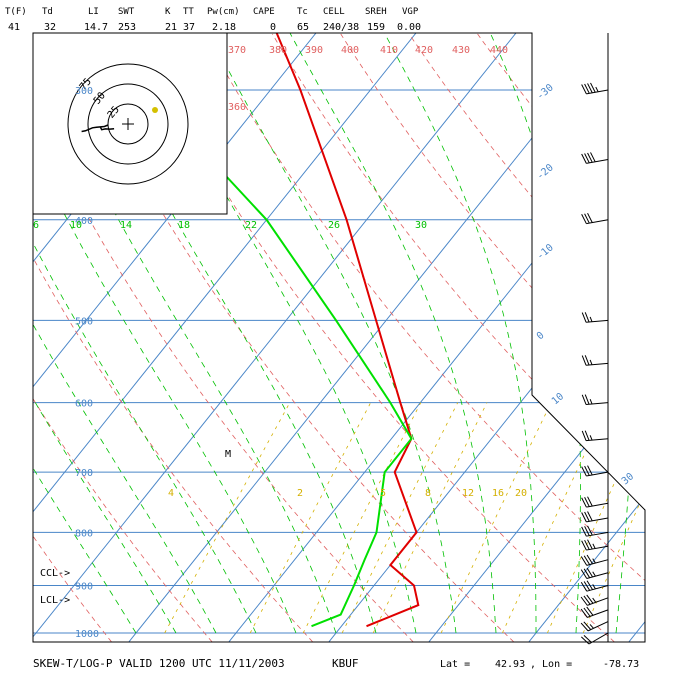 Image resolution: width=680 pixels, height=684 pixels. I want to click on ccl-marker: CCL->, so click(55, 573).